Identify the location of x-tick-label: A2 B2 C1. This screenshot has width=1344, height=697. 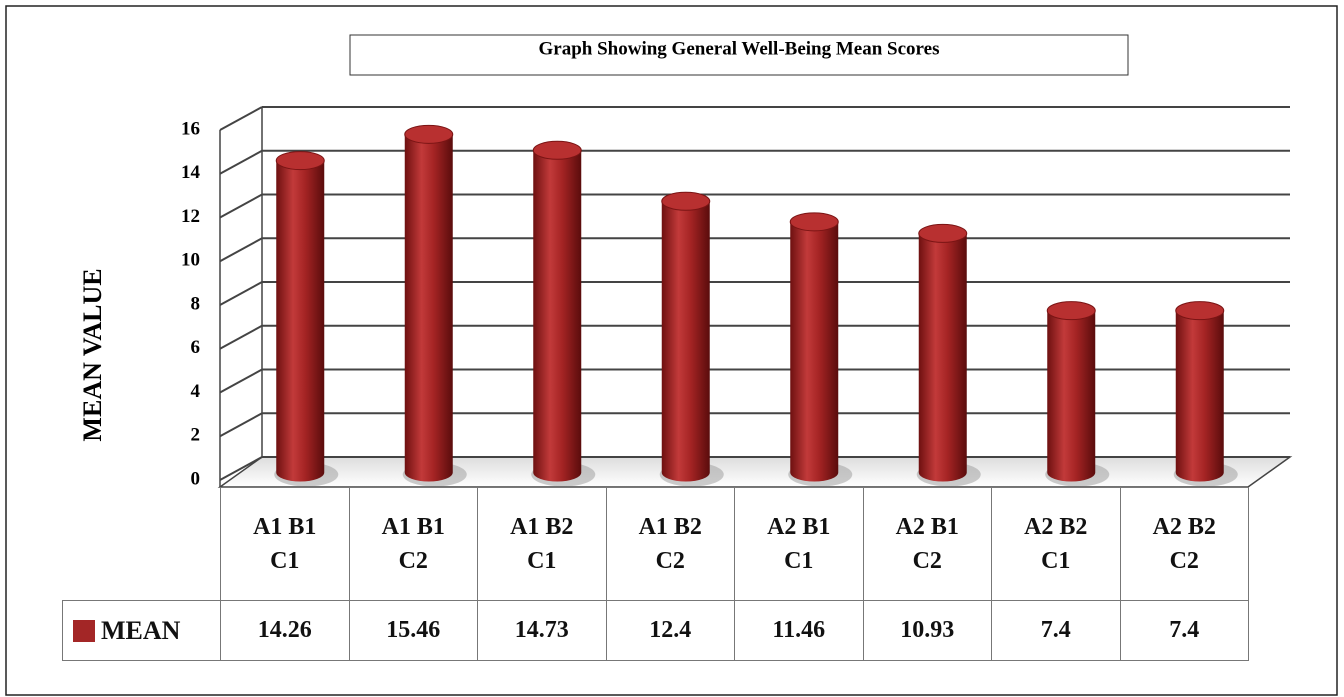
(1056, 544).